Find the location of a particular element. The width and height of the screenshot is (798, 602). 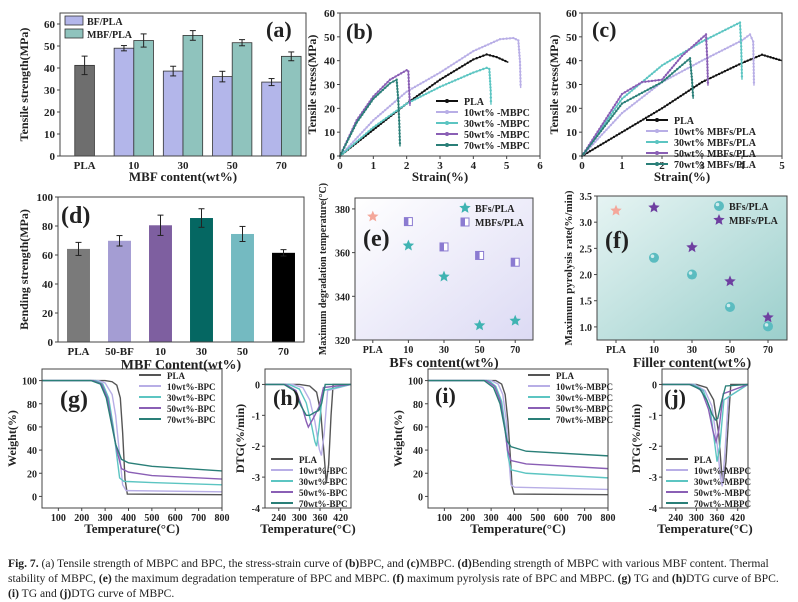

y-tick-label: 0 is located at coordinates (654, 385).